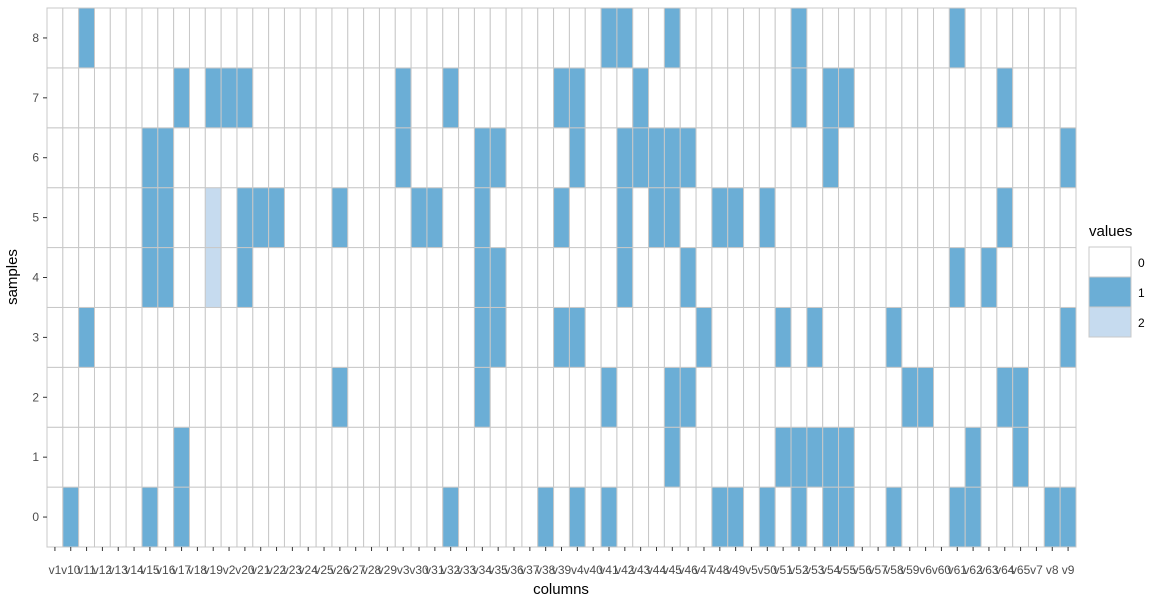 This screenshot has height=607, width=1160. I want to click on x-tick-label: v25, so click(324, 570).